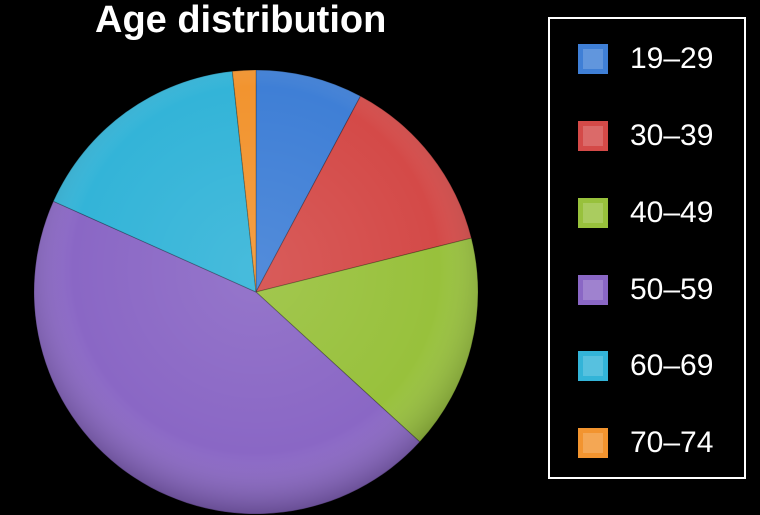 The image size is (760, 515). I want to click on legend-item-40-49: 40–49, so click(645, 213).